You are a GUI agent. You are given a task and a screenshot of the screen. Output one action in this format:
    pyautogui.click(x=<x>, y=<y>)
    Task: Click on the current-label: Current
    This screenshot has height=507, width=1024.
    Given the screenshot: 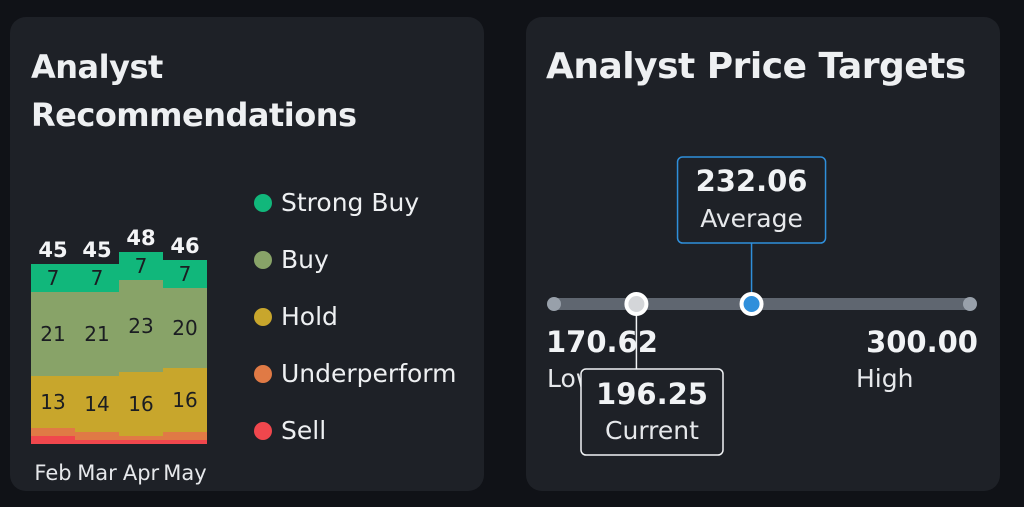 What is the action you would take?
    pyautogui.click(x=652, y=430)
    